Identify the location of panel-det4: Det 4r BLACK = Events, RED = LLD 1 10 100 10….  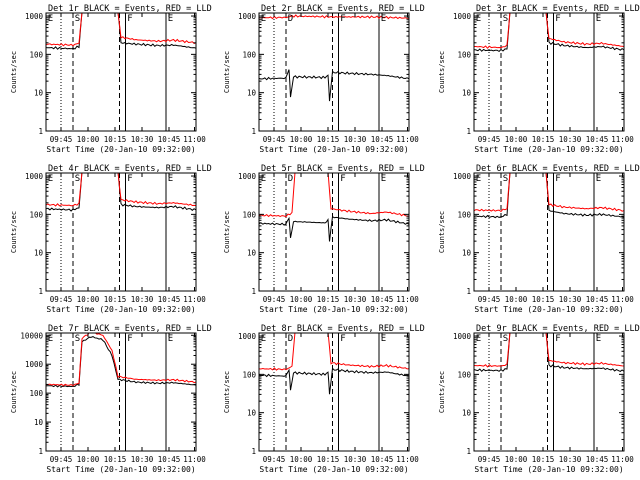
(111, 239).